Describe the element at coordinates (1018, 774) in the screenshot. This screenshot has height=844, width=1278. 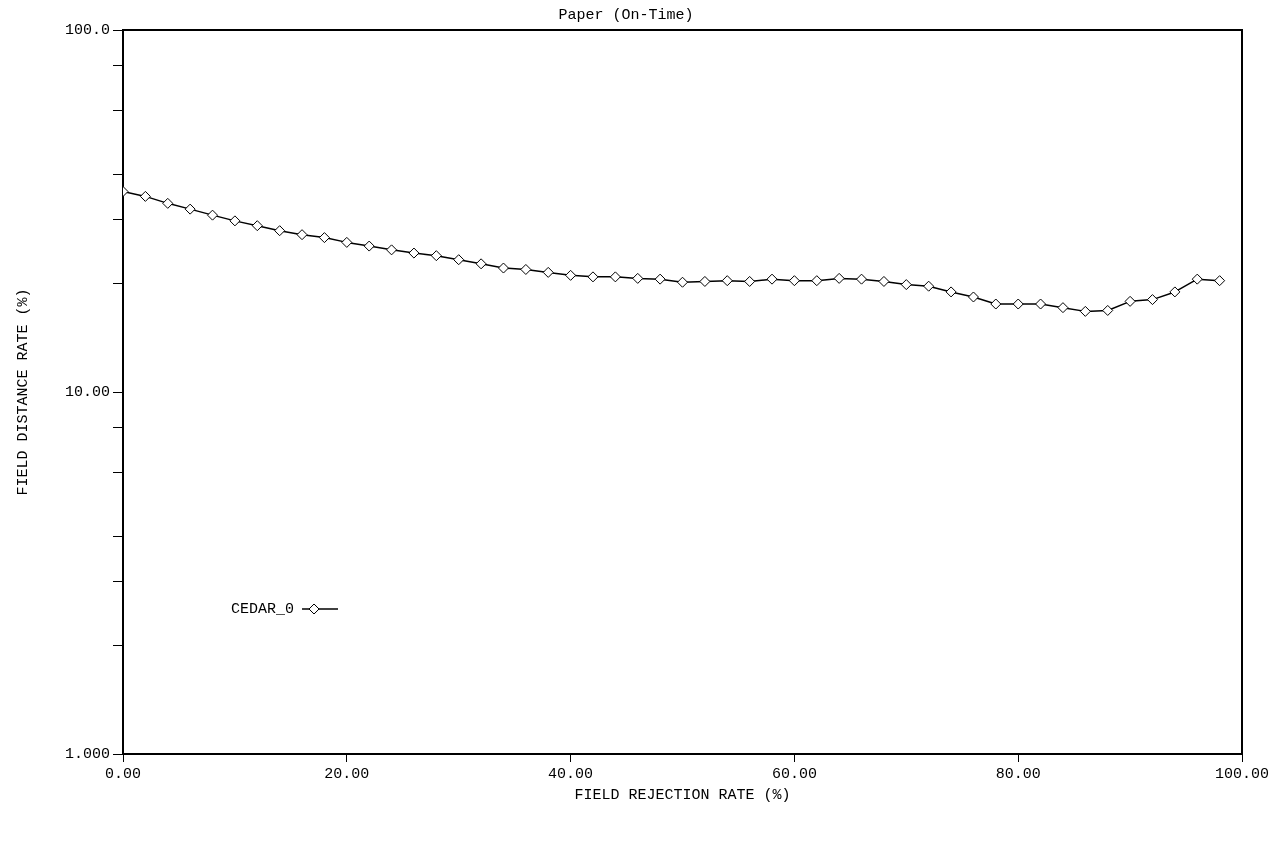
I see `x-tick-label: 80.00` at that location.